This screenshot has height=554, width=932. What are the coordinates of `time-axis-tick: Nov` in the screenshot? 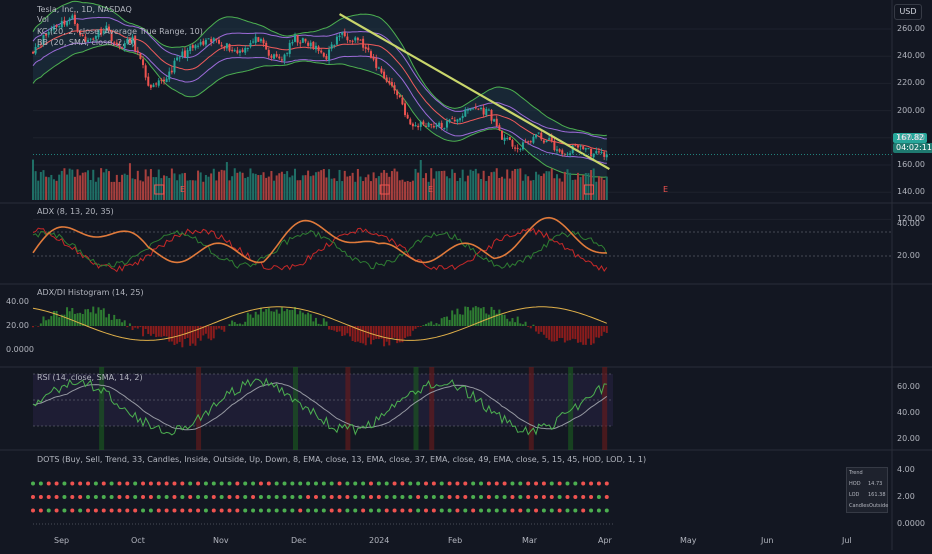 It's located at (221, 540).